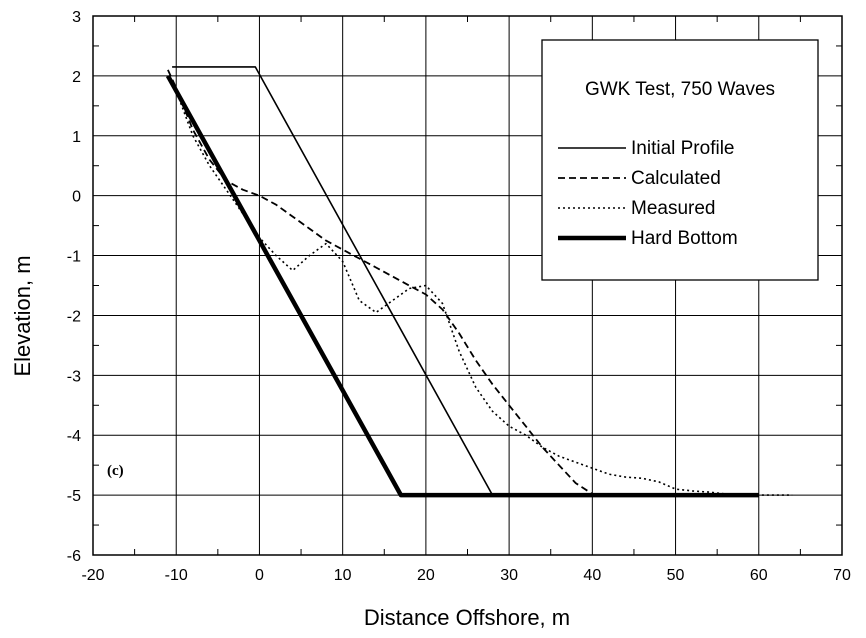 This screenshot has width=866, height=638. Describe the element at coordinates (115, 471) in the screenshot. I see `panel-label: (c)` at that location.